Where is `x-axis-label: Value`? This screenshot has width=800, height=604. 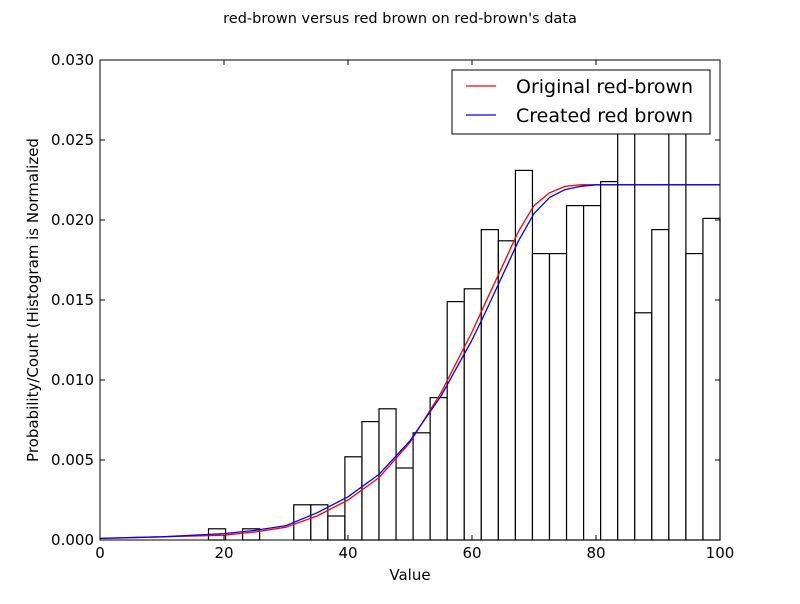 x-axis-label: Value is located at coordinates (409, 575).